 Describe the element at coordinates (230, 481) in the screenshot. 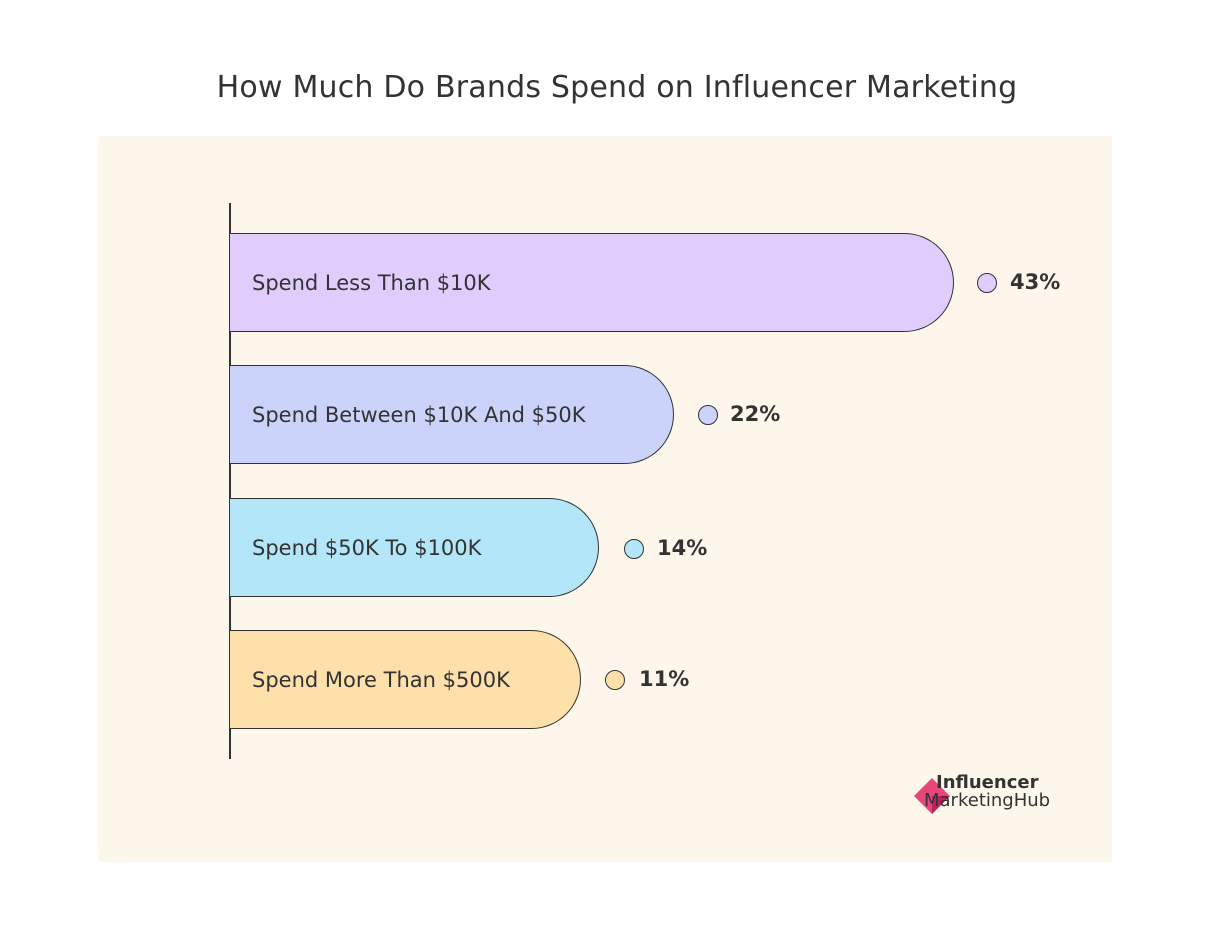

I see `y-axis-line` at that location.